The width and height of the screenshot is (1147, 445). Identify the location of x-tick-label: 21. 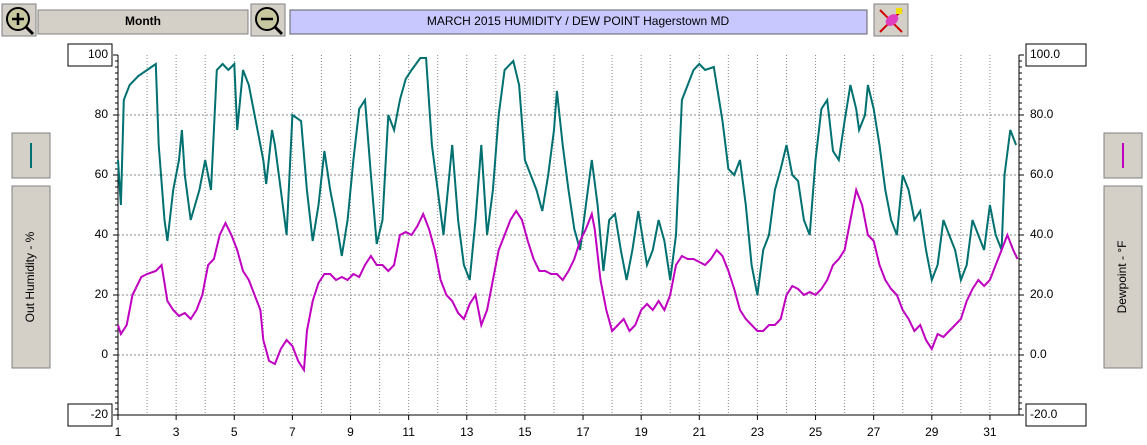
(700, 432).